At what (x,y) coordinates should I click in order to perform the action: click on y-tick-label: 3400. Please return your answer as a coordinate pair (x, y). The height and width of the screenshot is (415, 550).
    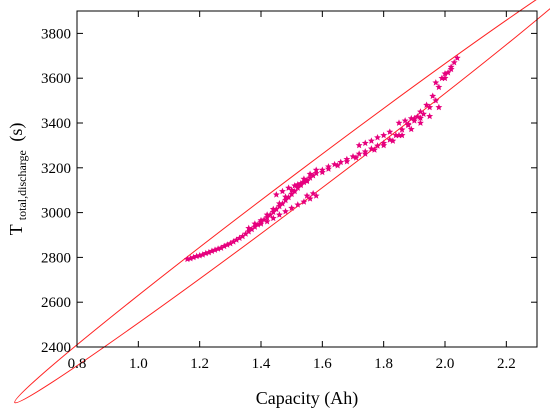
    Looking at the image, I should click on (56, 124).